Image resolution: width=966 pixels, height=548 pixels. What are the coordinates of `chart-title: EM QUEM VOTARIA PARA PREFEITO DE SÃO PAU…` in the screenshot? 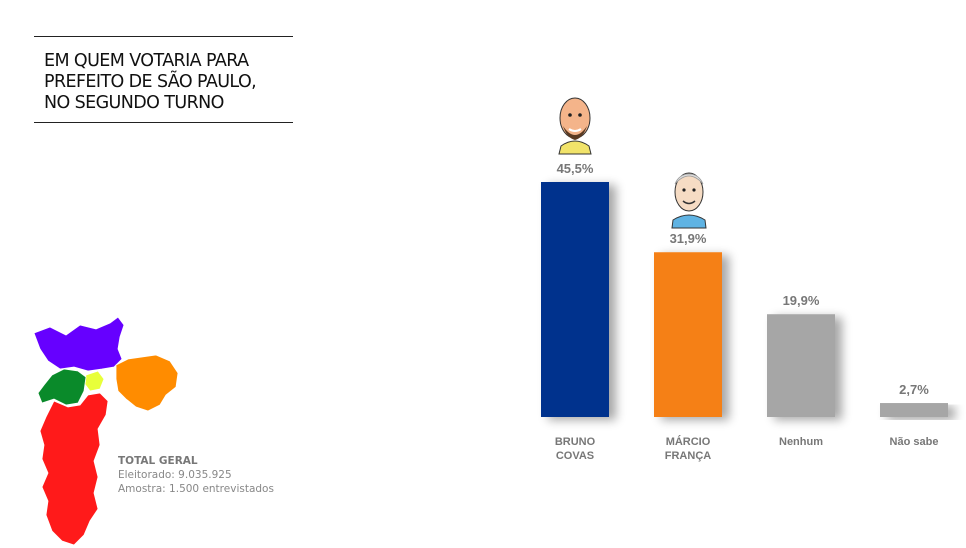 It's located at (163, 79).